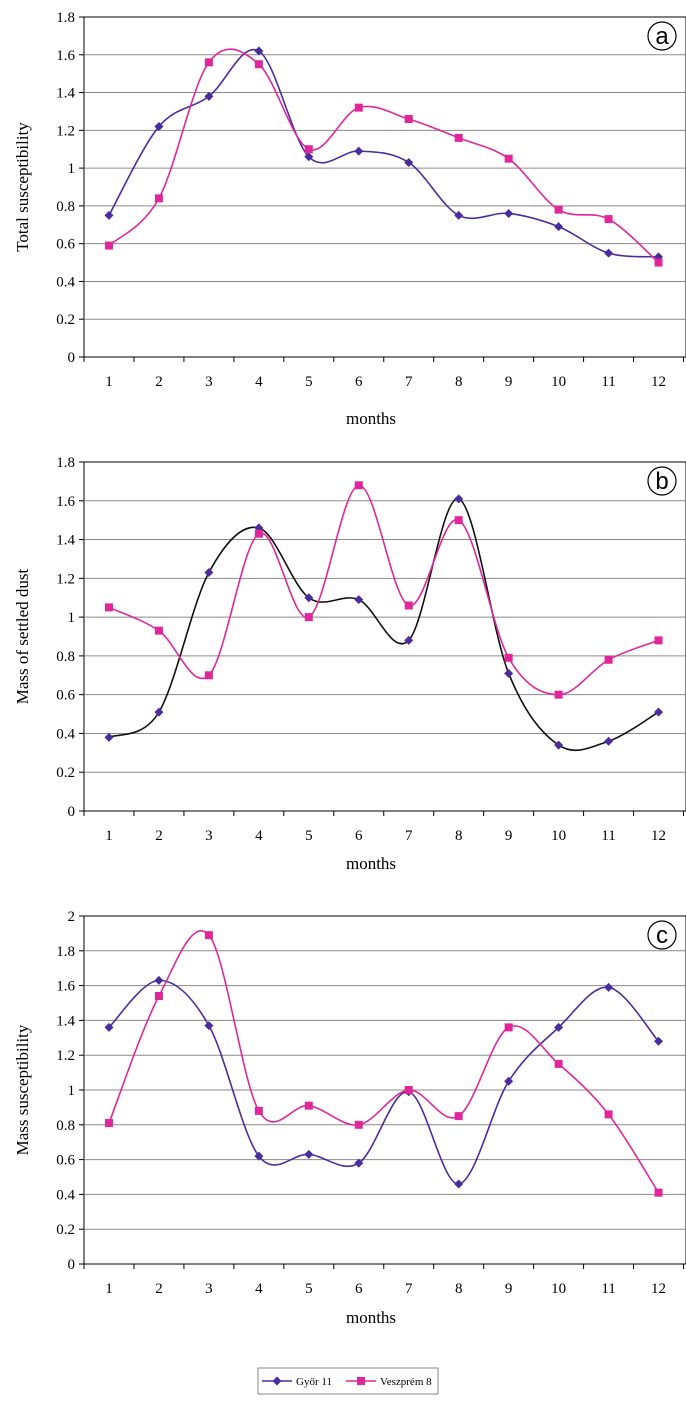  Describe the element at coordinates (348, 1381) in the screenshot. I see `legend: Győr 11 Veszprém 8` at that location.